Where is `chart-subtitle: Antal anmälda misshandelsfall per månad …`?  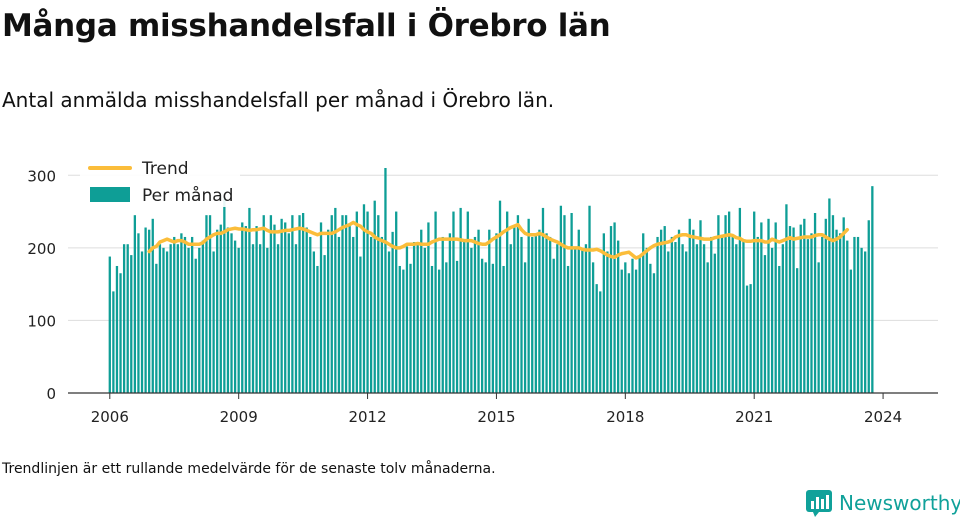
chart-subtitle: Antal anmälda misshandelsfall per månad … is located at coordinates (278, 100).